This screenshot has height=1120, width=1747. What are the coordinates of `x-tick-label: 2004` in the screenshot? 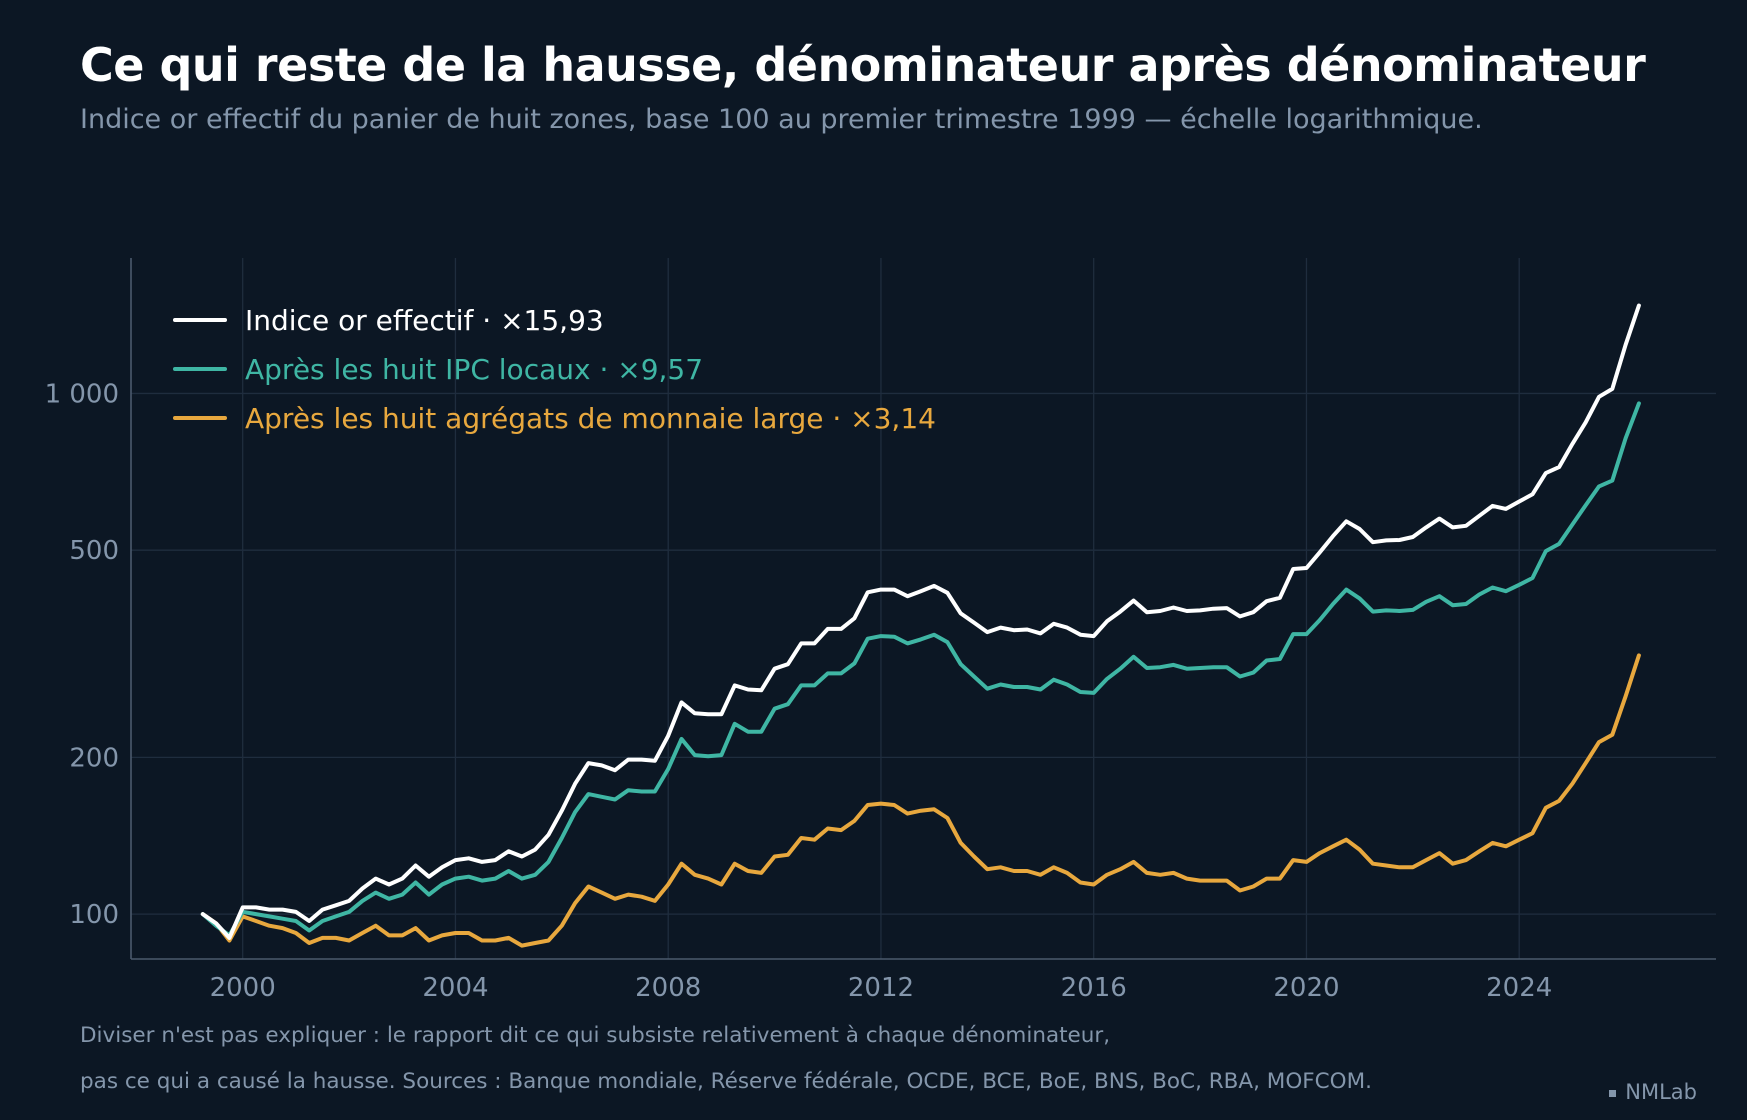 It's located at (455, 988).